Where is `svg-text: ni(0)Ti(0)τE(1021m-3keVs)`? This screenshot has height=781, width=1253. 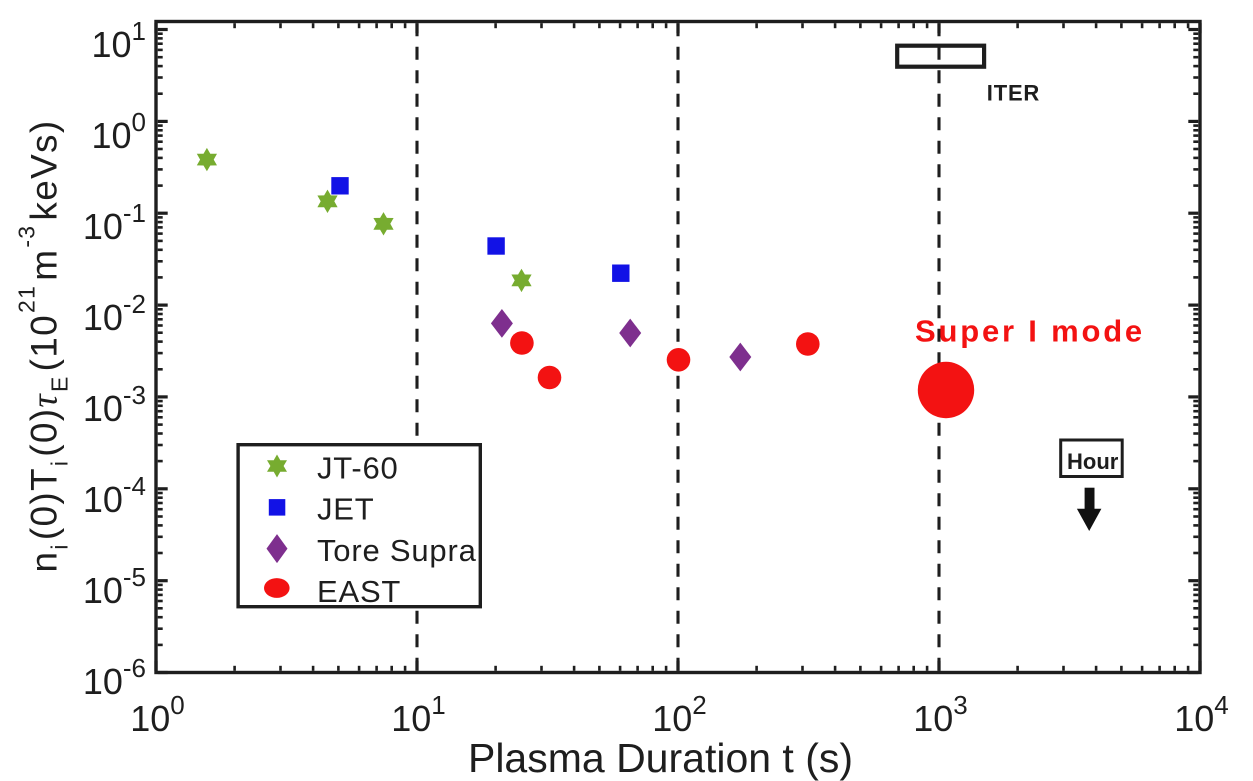 svg-text: ni(0)Ti(0)τE(1021m-3keVs) is located at coordinates (43, 346).